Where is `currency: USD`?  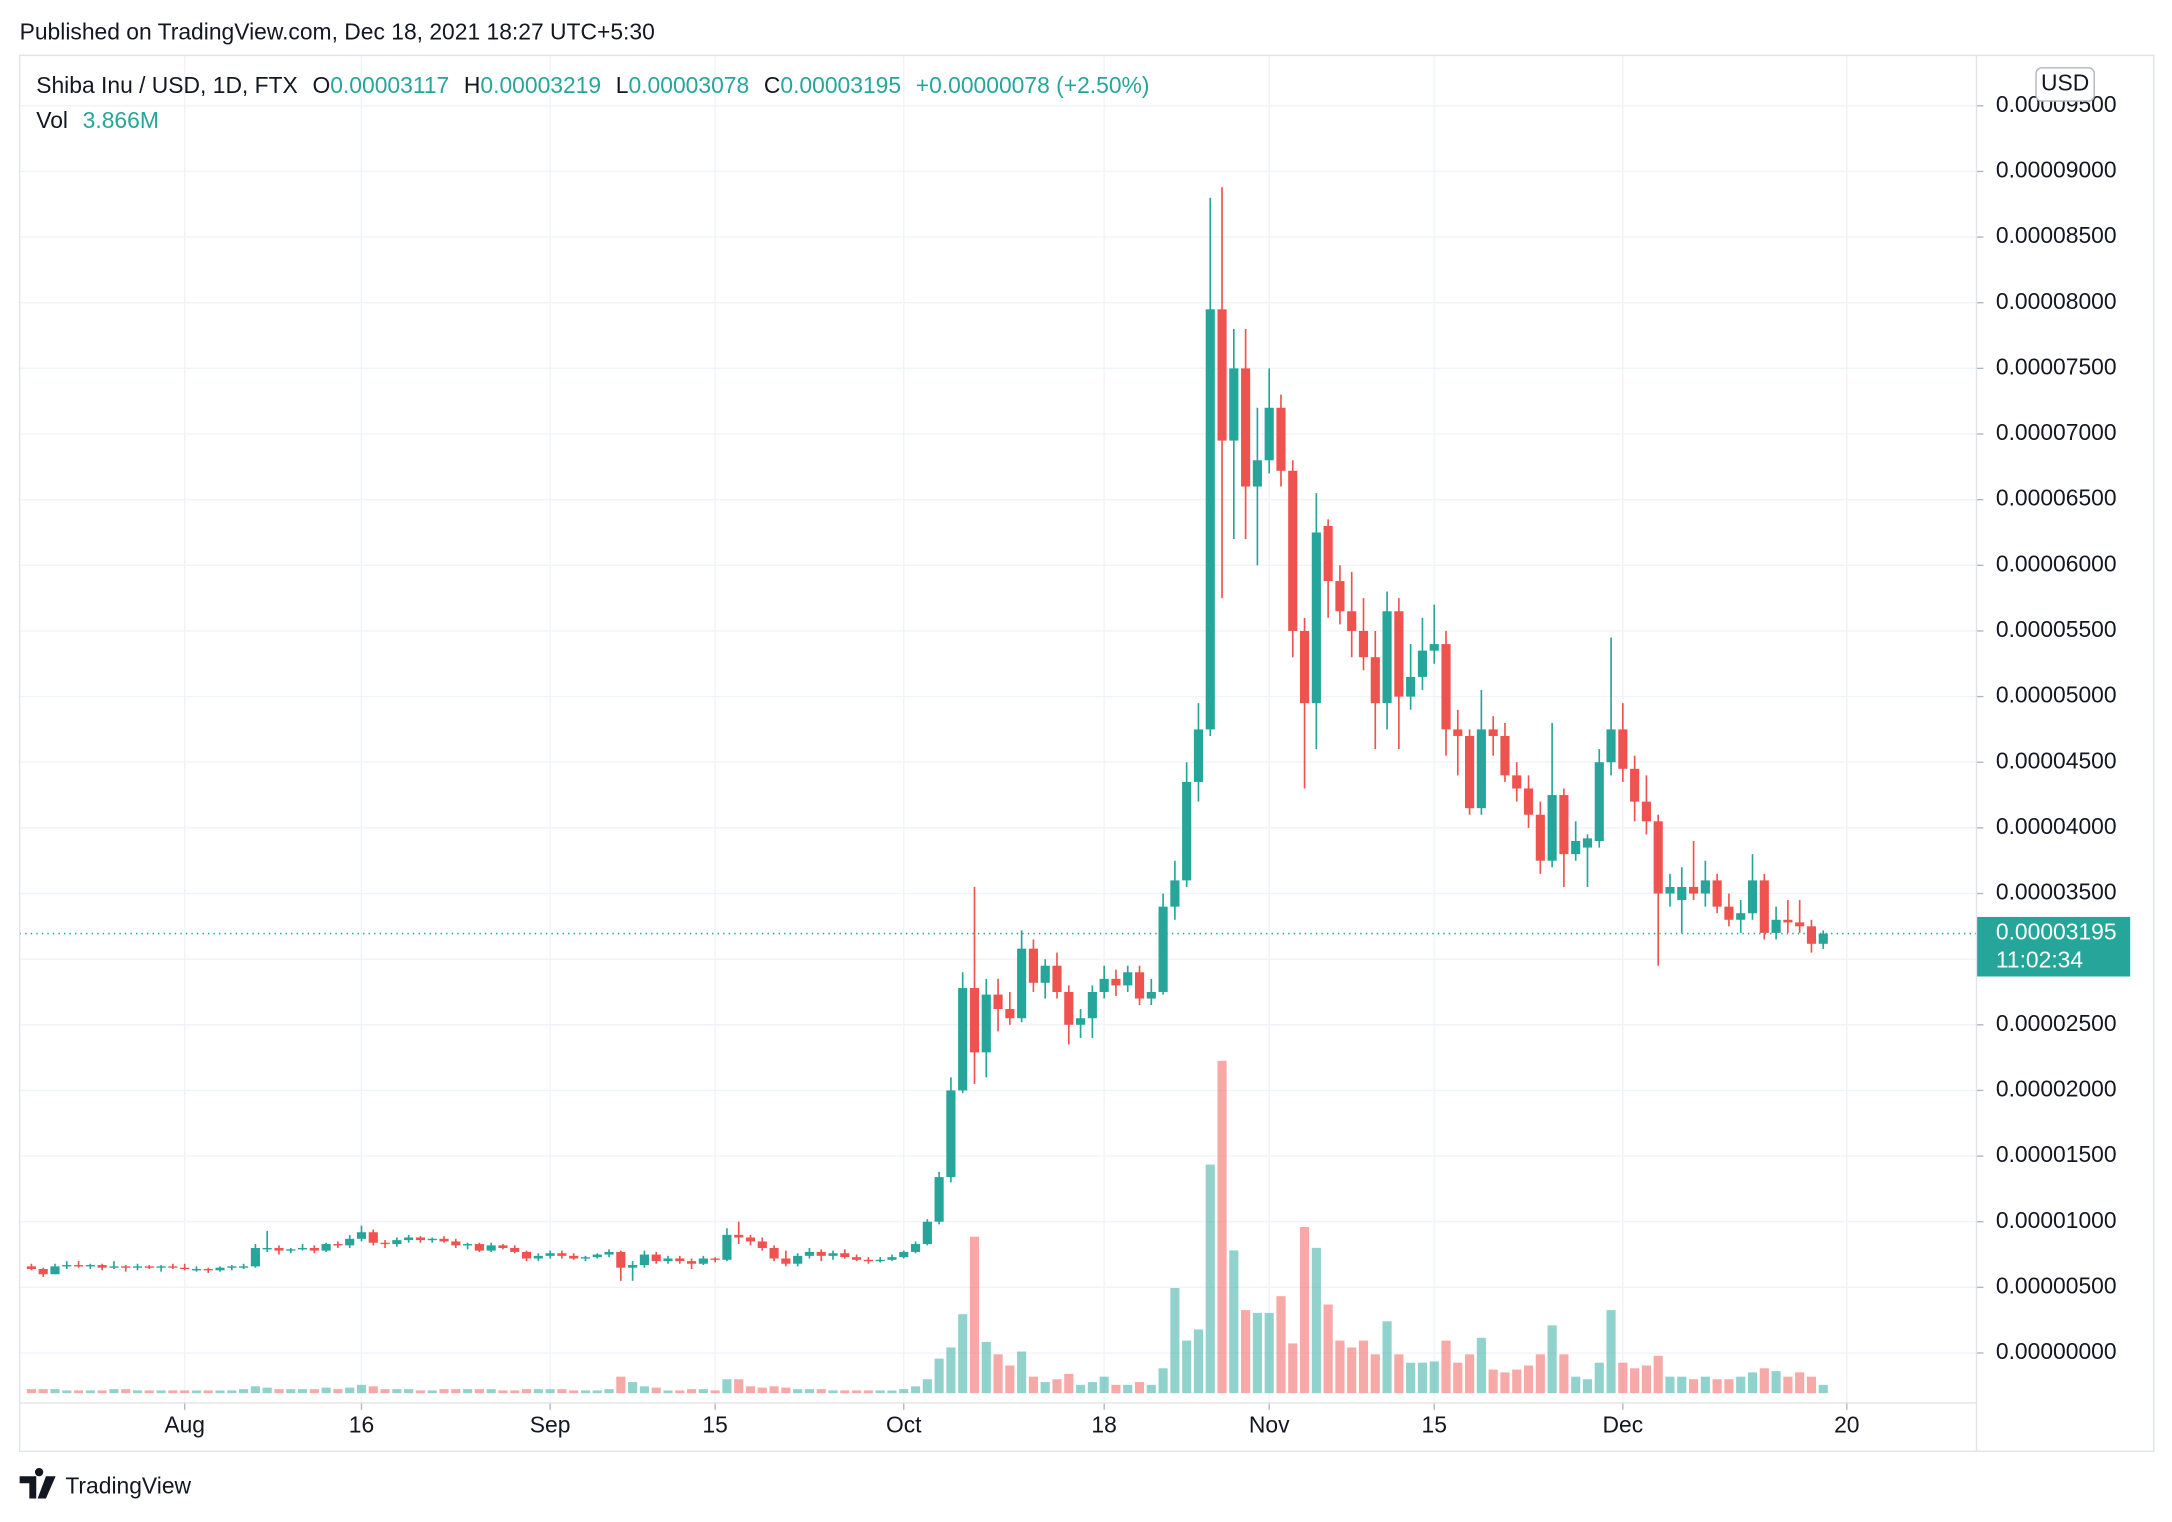 currency: USD is located at coordinates (2065, 83).